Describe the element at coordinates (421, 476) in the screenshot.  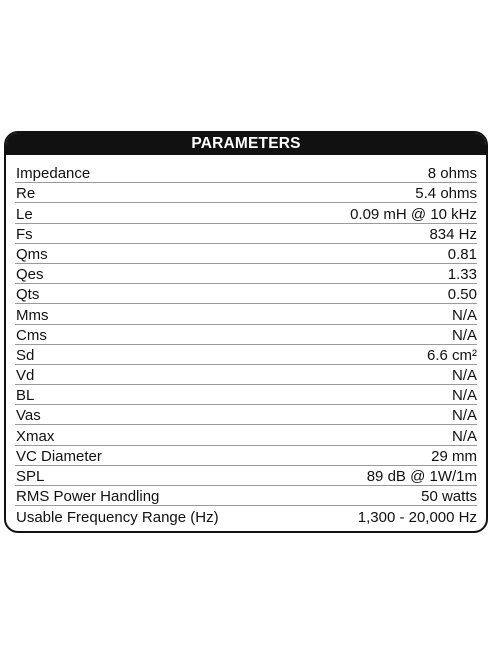
I see `row-value: 89 dB @ 1W/1m` at that location.